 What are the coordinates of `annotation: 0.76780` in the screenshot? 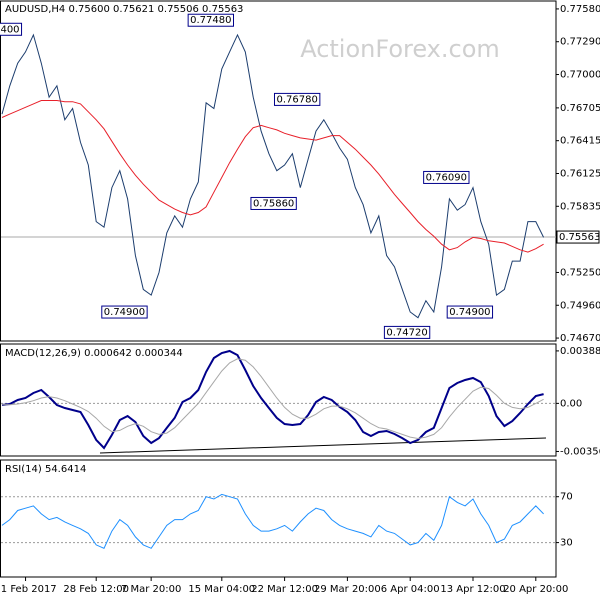 It's located at (297, 99).